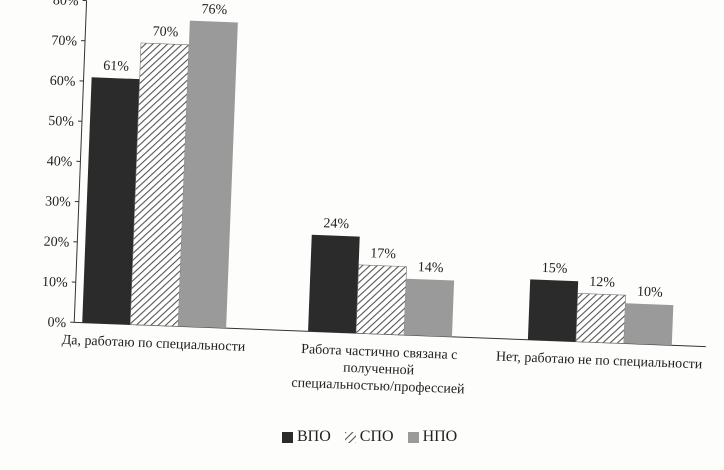 This screenshot has height=470, width=724. What do you see at coordinates (165, 32) in the screenshot?
I see `data-label: 70%` at bounding box center [165, 32].